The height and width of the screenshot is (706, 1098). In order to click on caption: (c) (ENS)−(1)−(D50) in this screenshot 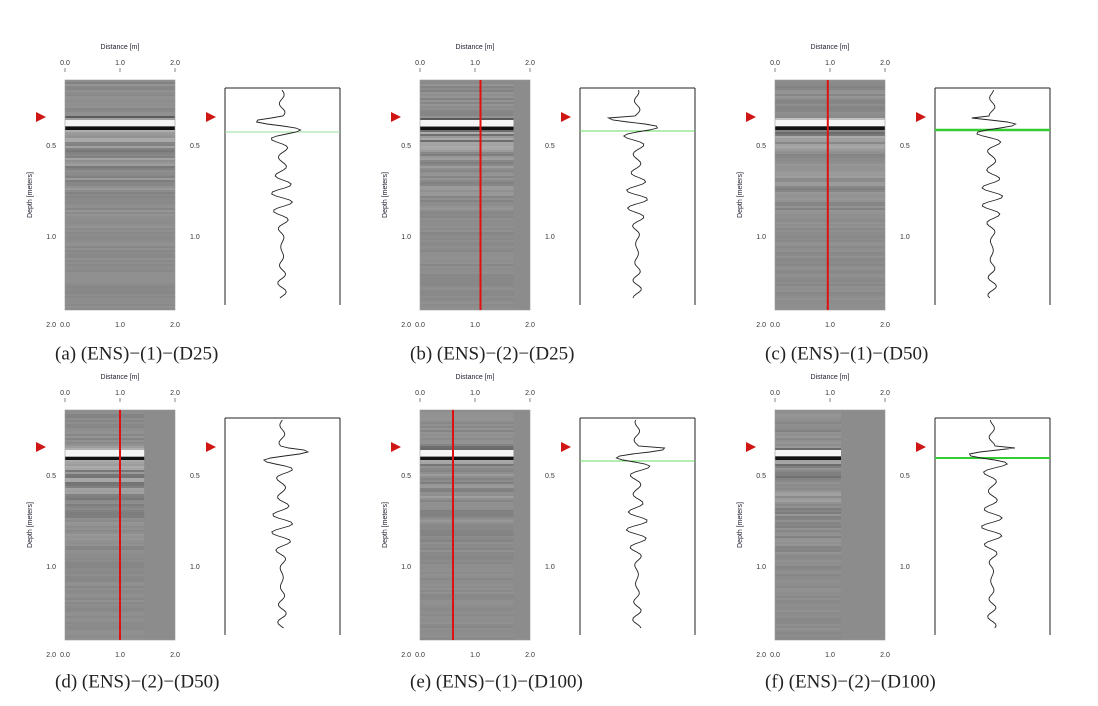, I will do `click(846, 353)`.